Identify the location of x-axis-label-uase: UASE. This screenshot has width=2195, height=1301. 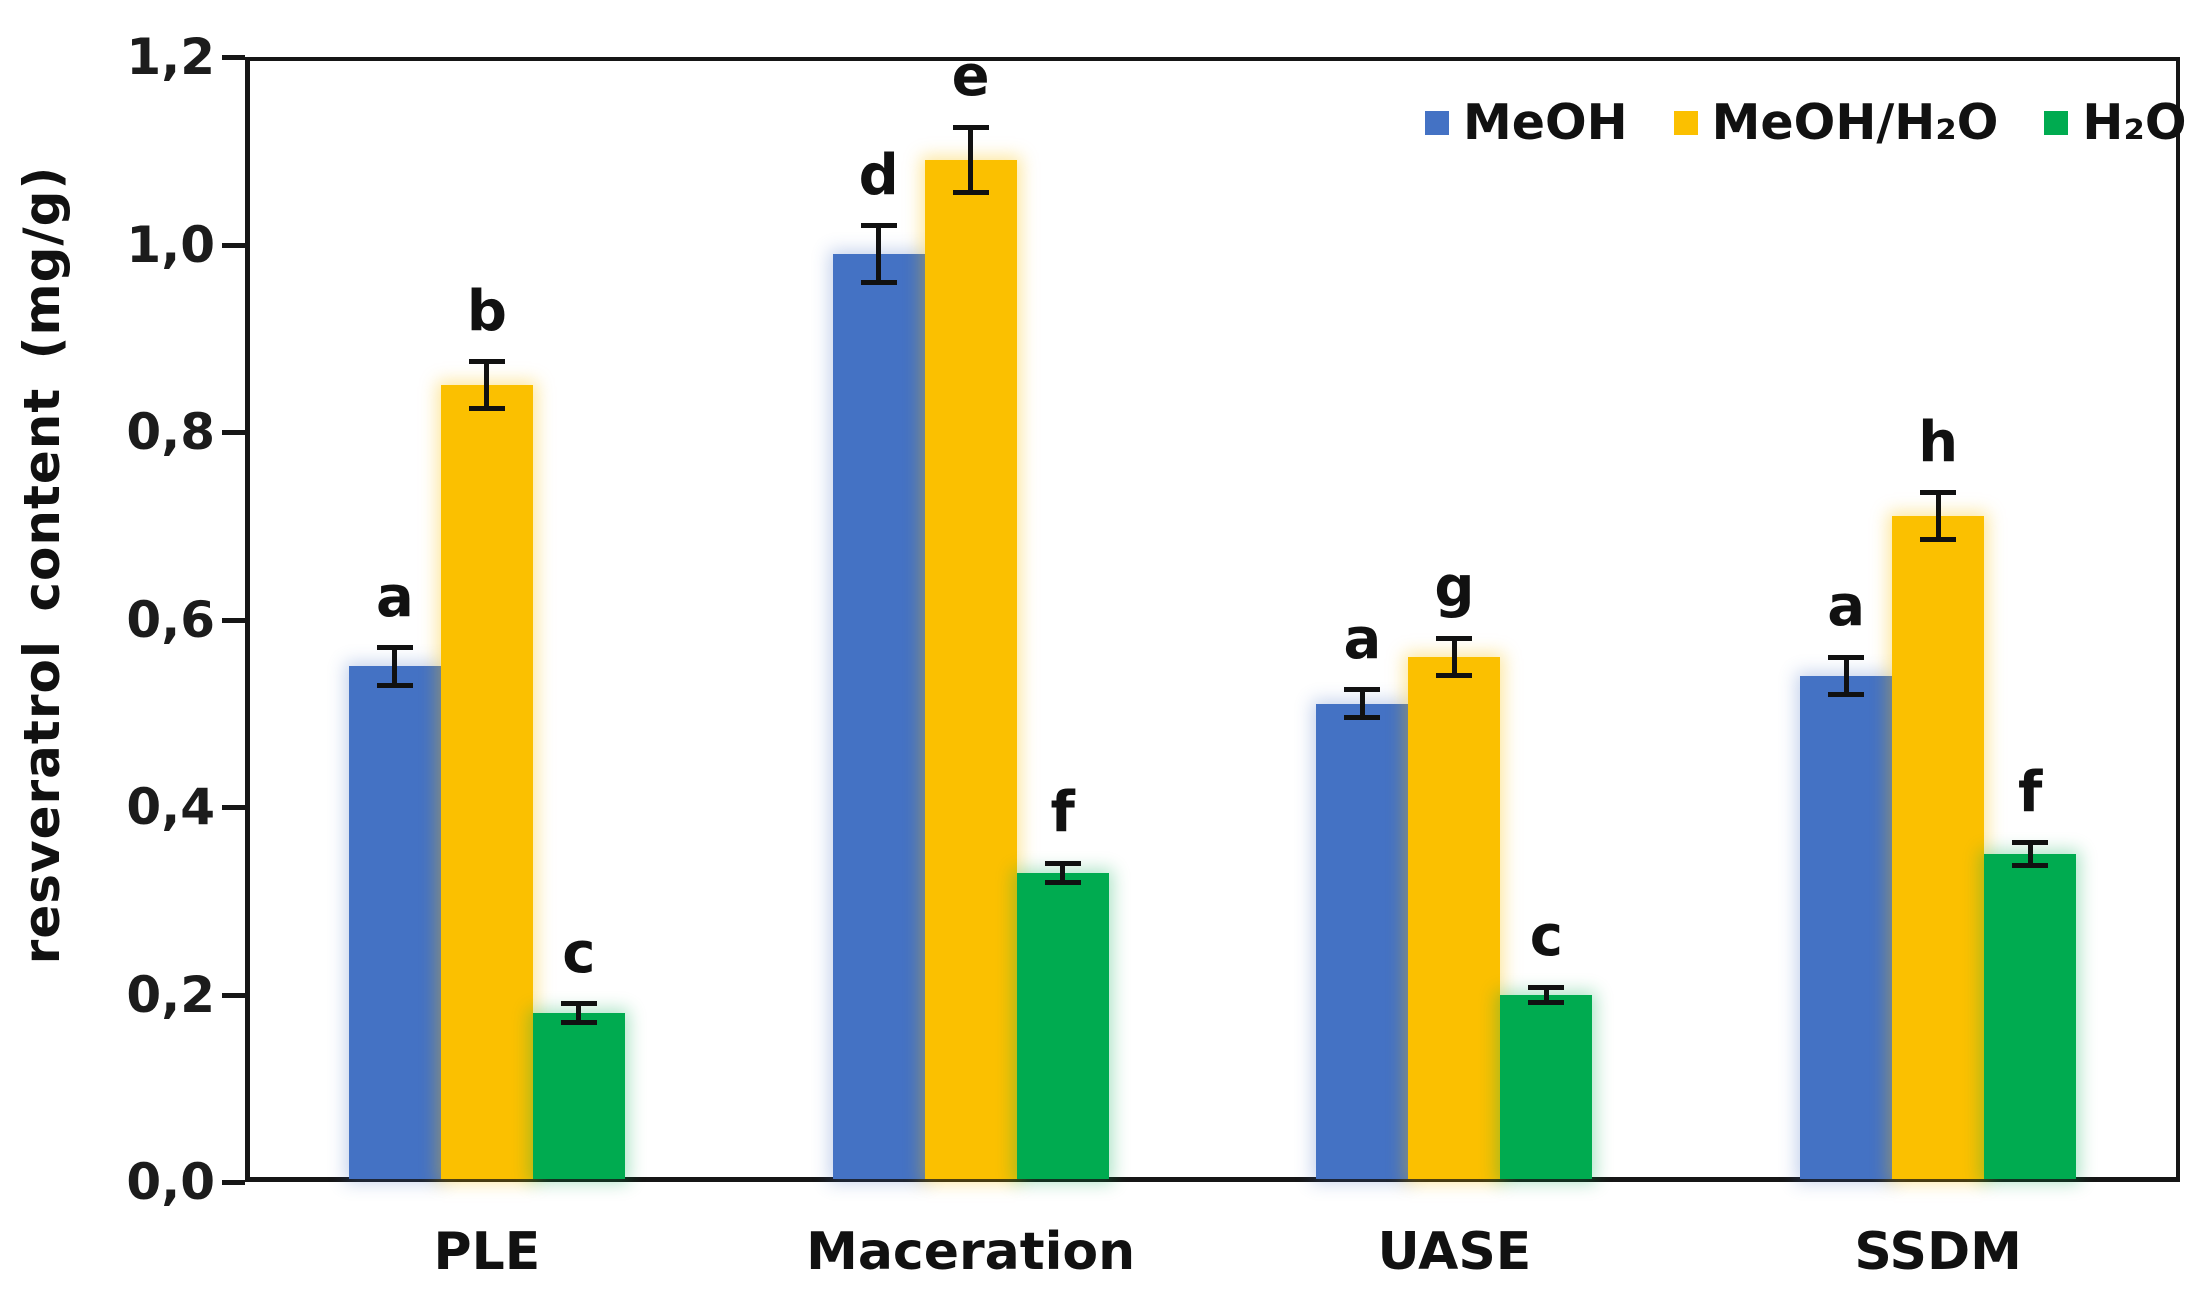
(1454, 1252).